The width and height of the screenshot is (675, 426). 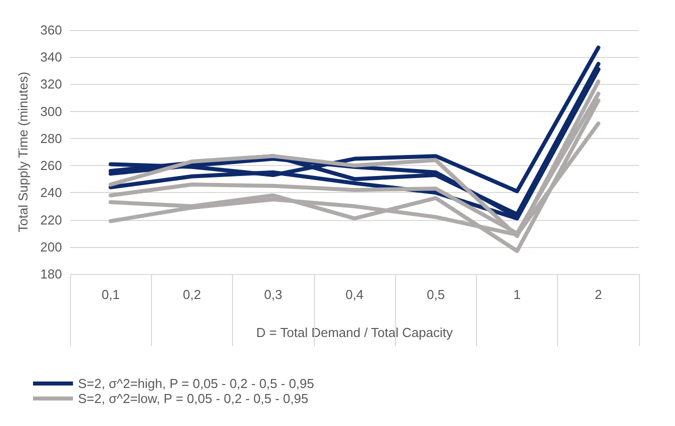 I want to click on x-tick-label: 0,5, so click(x=435, y=294).